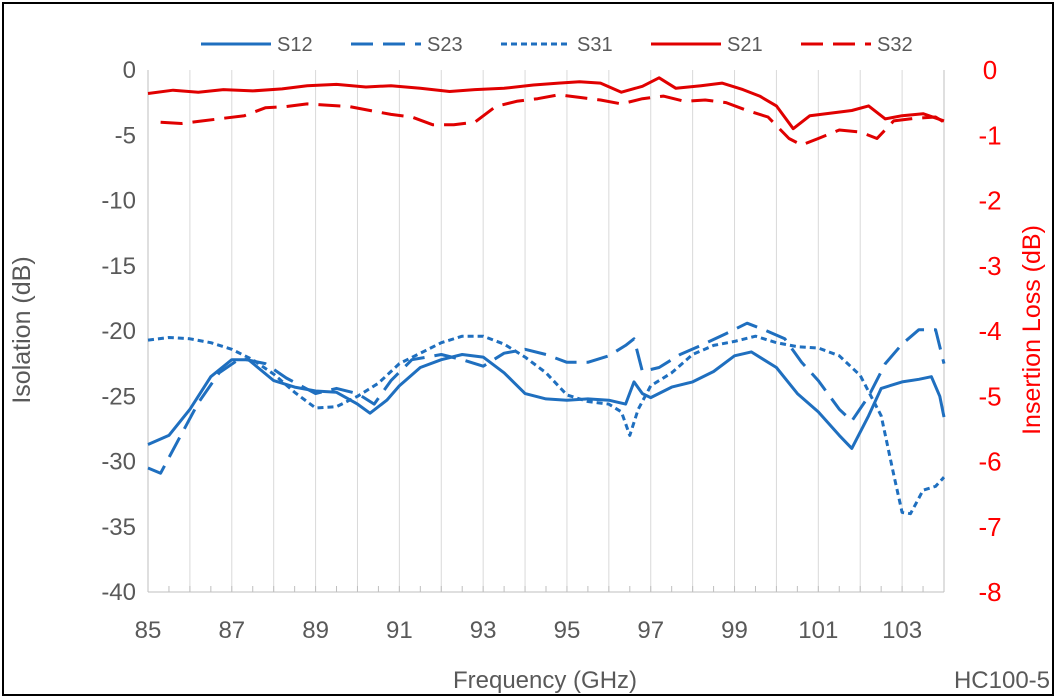  Describe the element at coordinates (295, 45) in the screenshot. I see `legend-label-s12: S12` at that location.